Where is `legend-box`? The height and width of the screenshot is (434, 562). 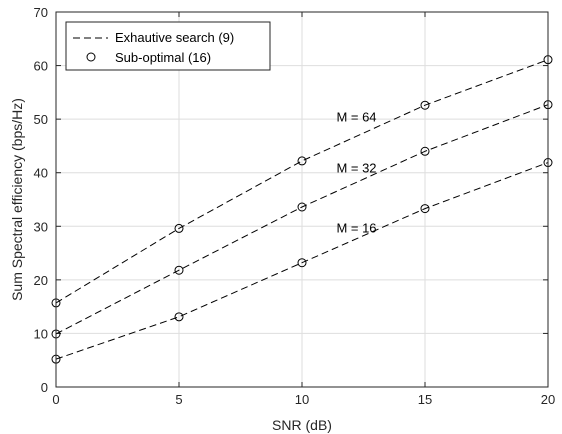
legend-box is located at coordinates (168, 46).